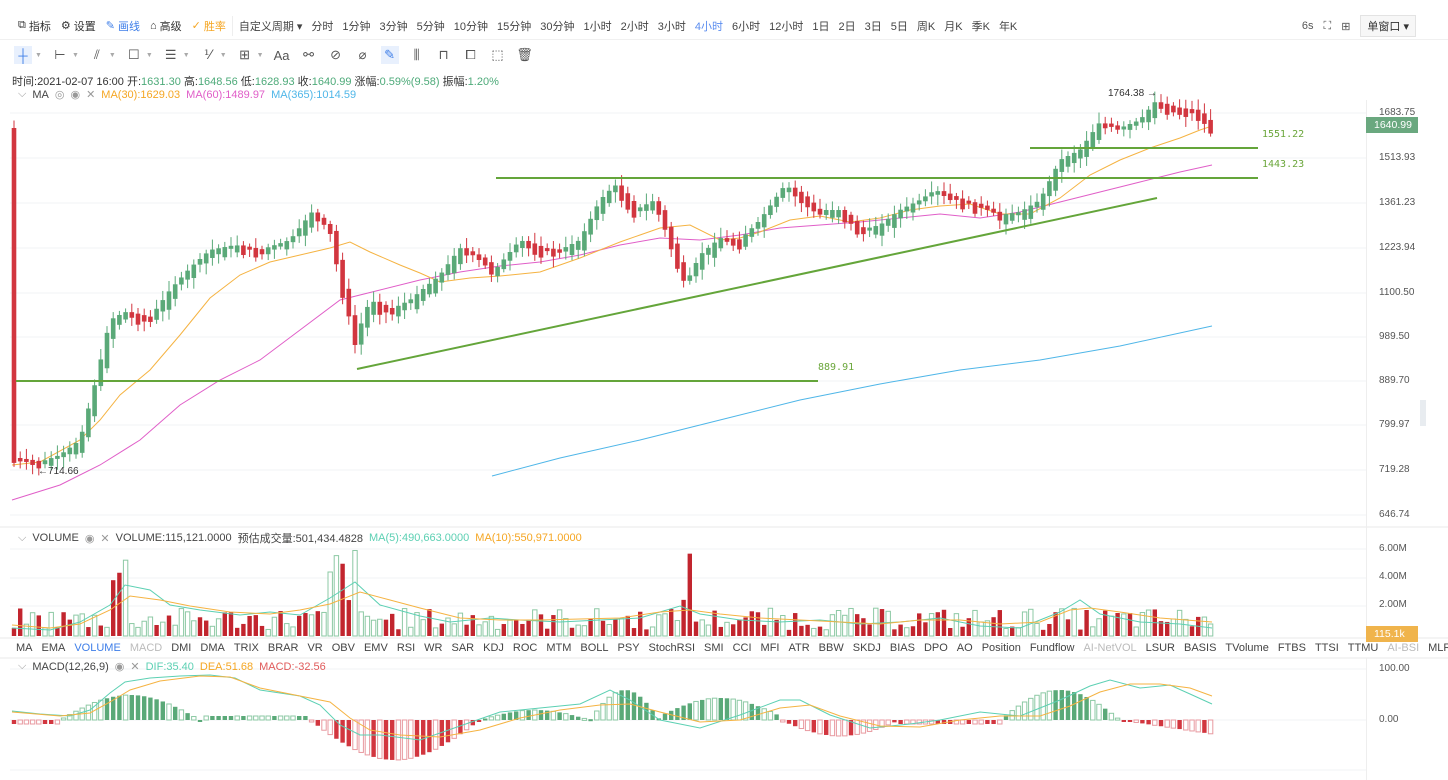 The height and width of the screenshot is (780, 1448). What do you see at coordinates (78, 26) in the screenshot?
I see `settings-button: ⚙ 设置` at bounding box center [78, 26].